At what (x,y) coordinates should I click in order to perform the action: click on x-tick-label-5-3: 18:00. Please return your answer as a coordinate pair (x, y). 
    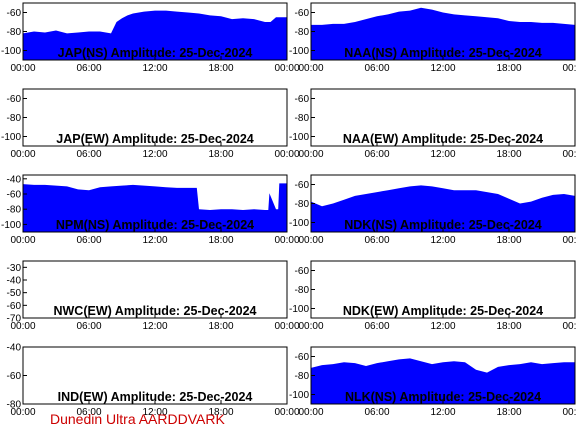
    Looking at the image, I should click on (508, 240).